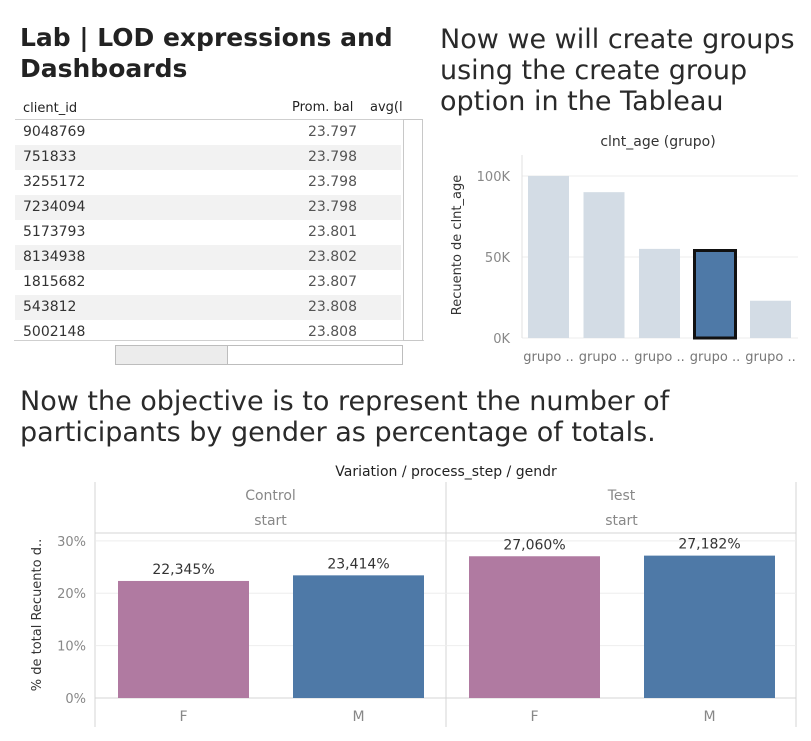  What do you see at coordinates (71, 594) in the screenshot?
I see `gender-chart-y-tick: 20%` at bounding box center [71, 594].